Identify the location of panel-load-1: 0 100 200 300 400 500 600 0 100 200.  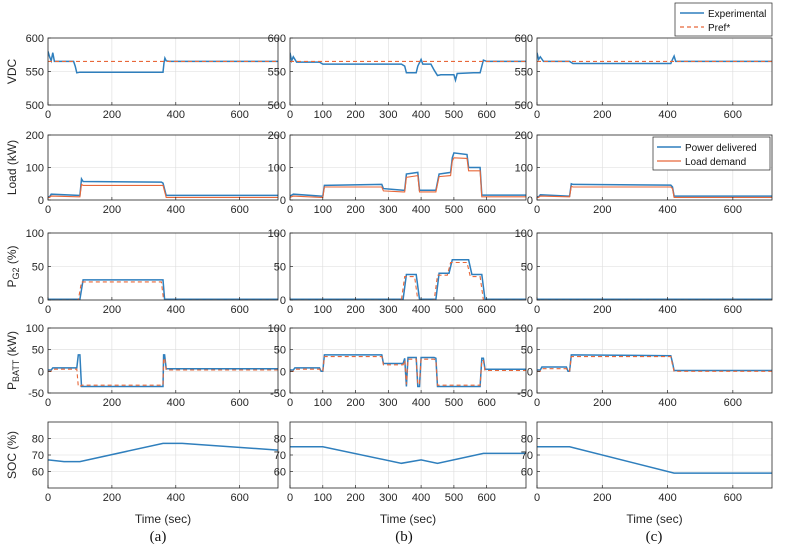
(397, 173).